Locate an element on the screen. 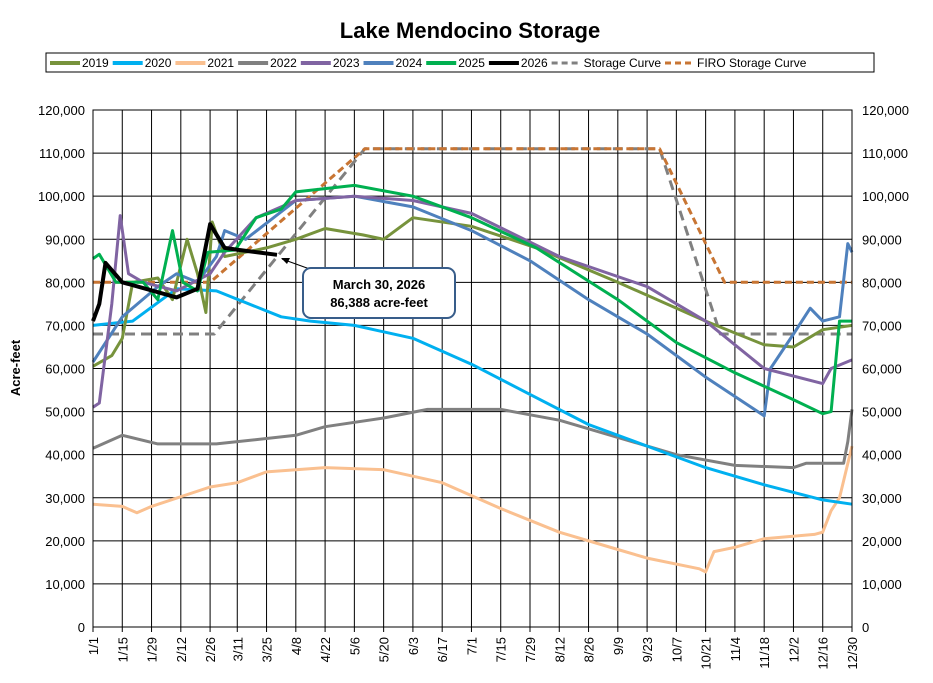  y-tick-label-right: 60,000 is located at coordinates (882, 369).